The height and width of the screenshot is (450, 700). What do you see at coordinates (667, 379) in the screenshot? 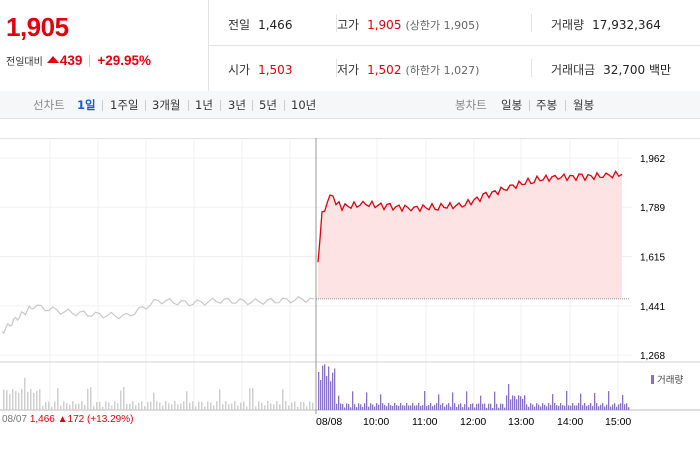
I see `volume-legend: 거래량` at bounding box center [667, 379].